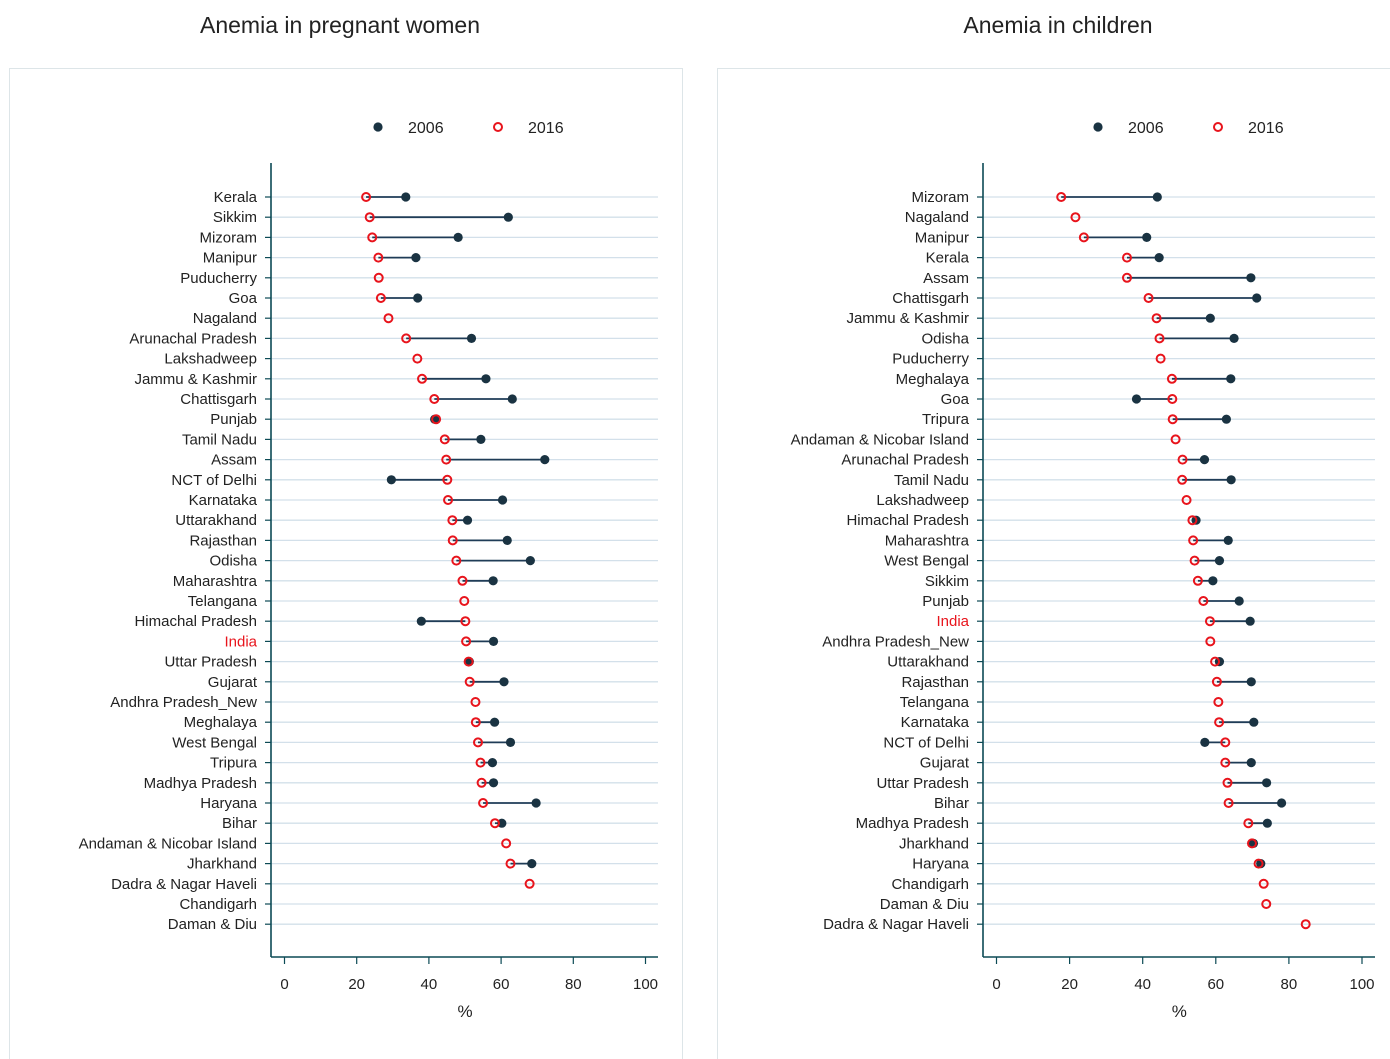  Describe the element at coordinates (945, 338) in the screenshot. I see `category-label: Odisha` at that location.